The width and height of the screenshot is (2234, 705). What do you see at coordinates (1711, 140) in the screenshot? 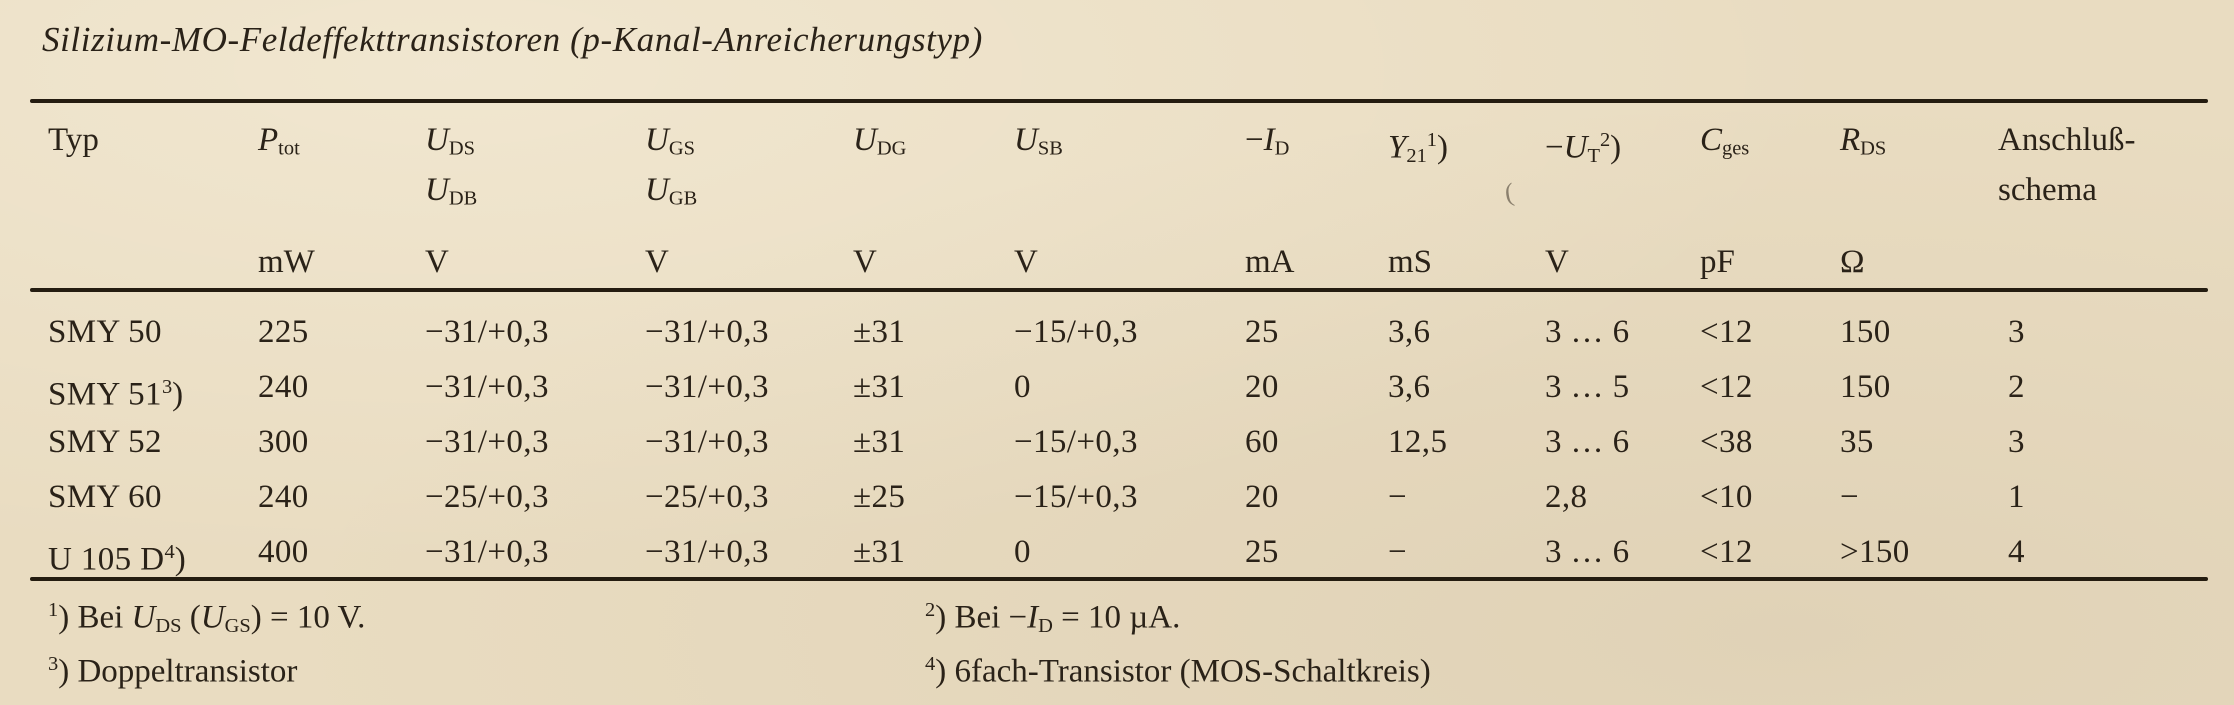
I see `text-segment: C` at bounding box center [1711, 140].